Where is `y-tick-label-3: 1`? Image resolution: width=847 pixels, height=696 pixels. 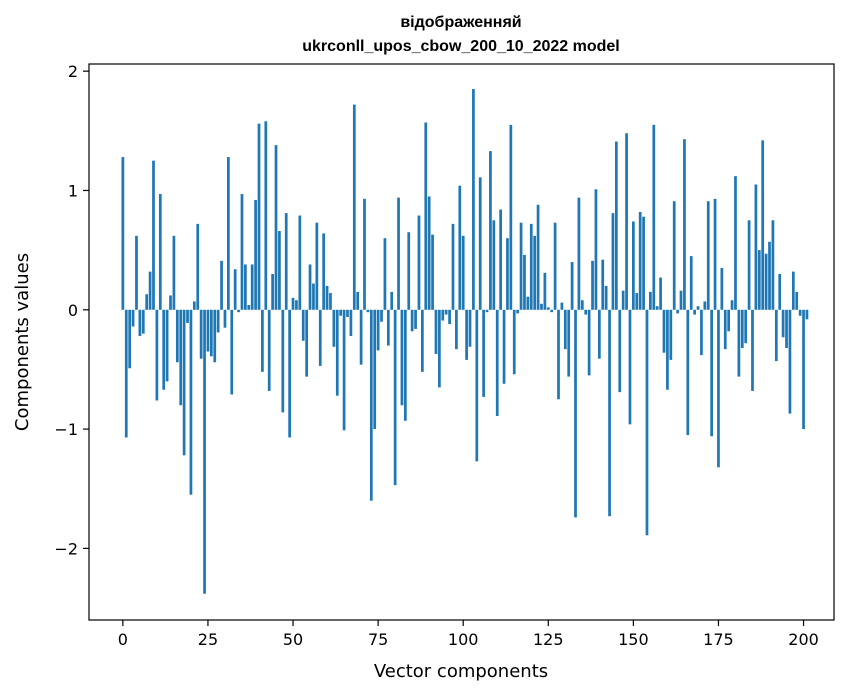 y-tick-label-3: 1 is located at coordinates (73, 190).